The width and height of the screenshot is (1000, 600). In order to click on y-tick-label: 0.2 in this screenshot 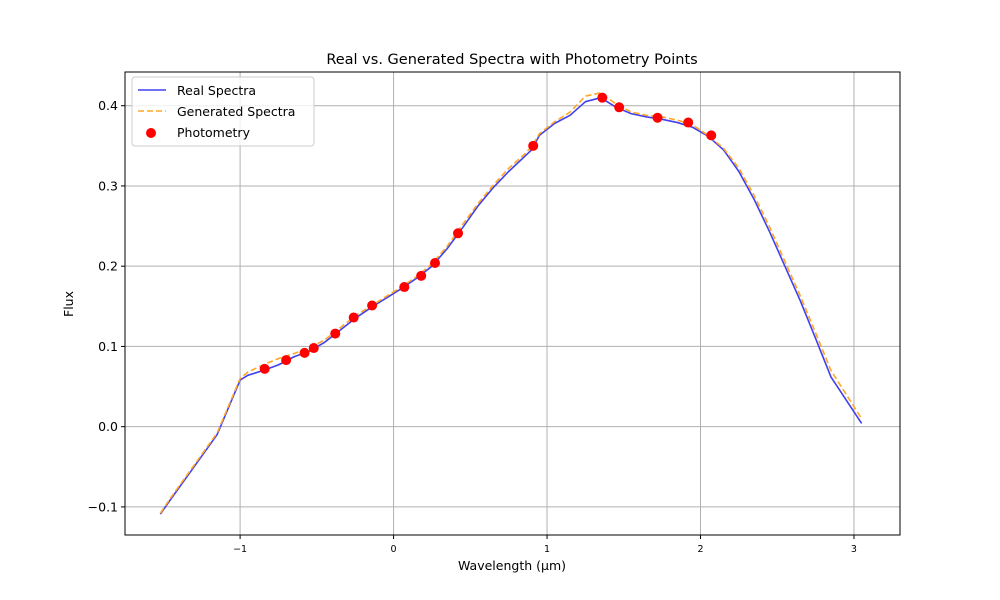, I will do `click(108, 266)`.